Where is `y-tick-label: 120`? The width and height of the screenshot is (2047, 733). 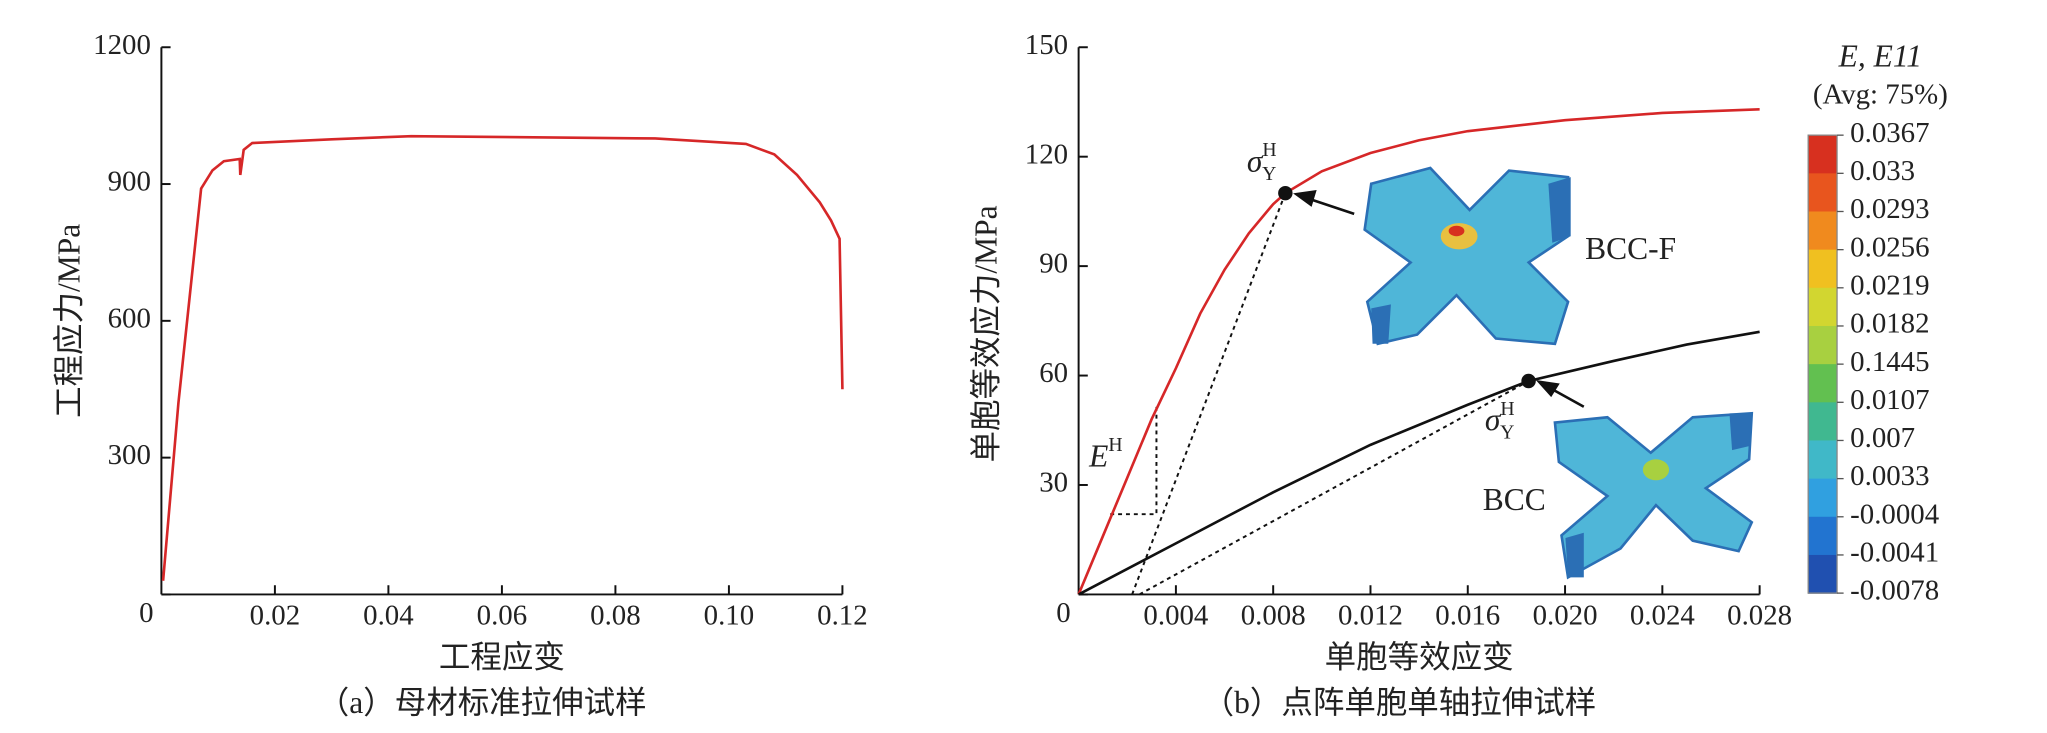
y-tick-label: 120 is located at coordinates (1046, 154).